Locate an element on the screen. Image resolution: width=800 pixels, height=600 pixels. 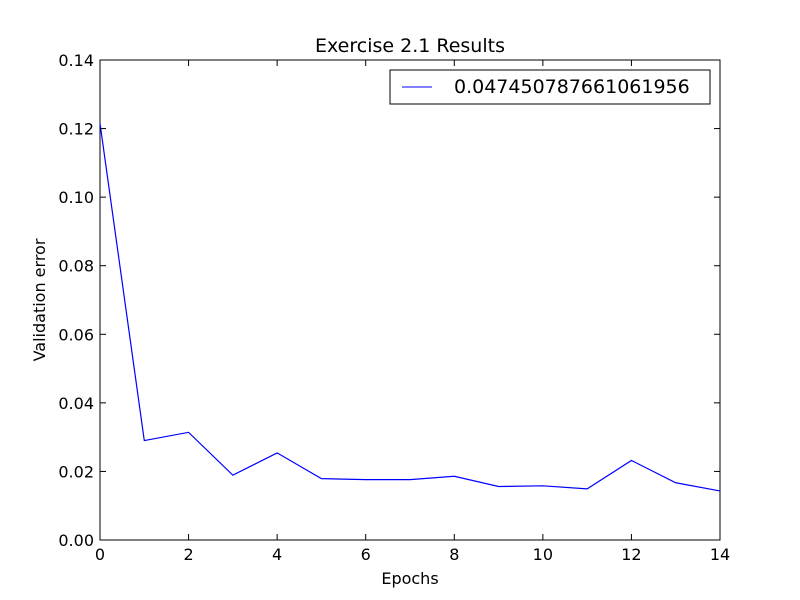
legend: 0.047450787661061956 is located at coordinates (550, 87).